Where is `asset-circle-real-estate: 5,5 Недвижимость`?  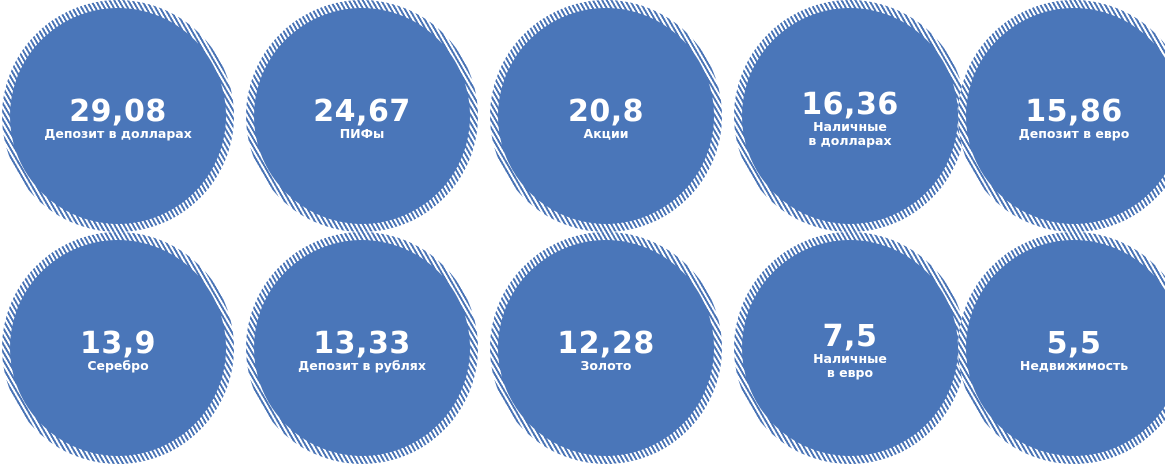 asset-circle-real-estate: 5,5 Недвижимость is located at coordinates (1061, 348).